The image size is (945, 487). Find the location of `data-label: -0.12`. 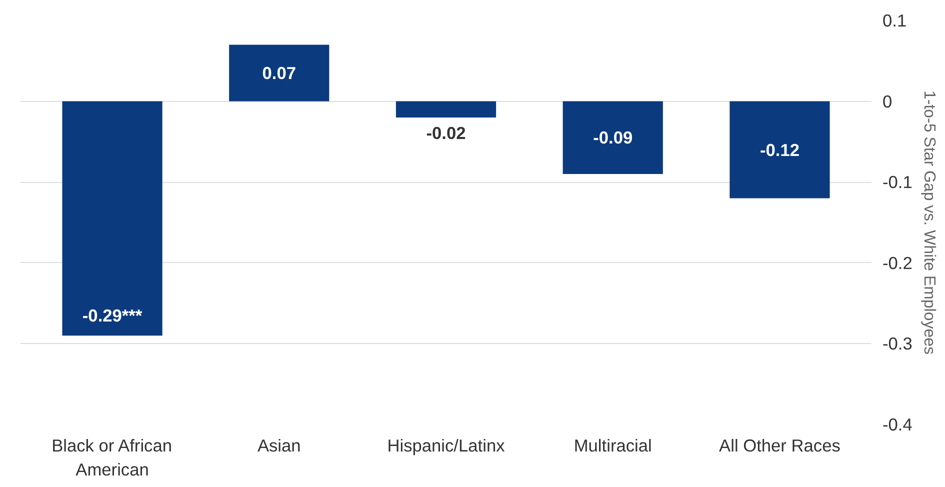

data-label: -0.12 is located at coordinates (780, 150).